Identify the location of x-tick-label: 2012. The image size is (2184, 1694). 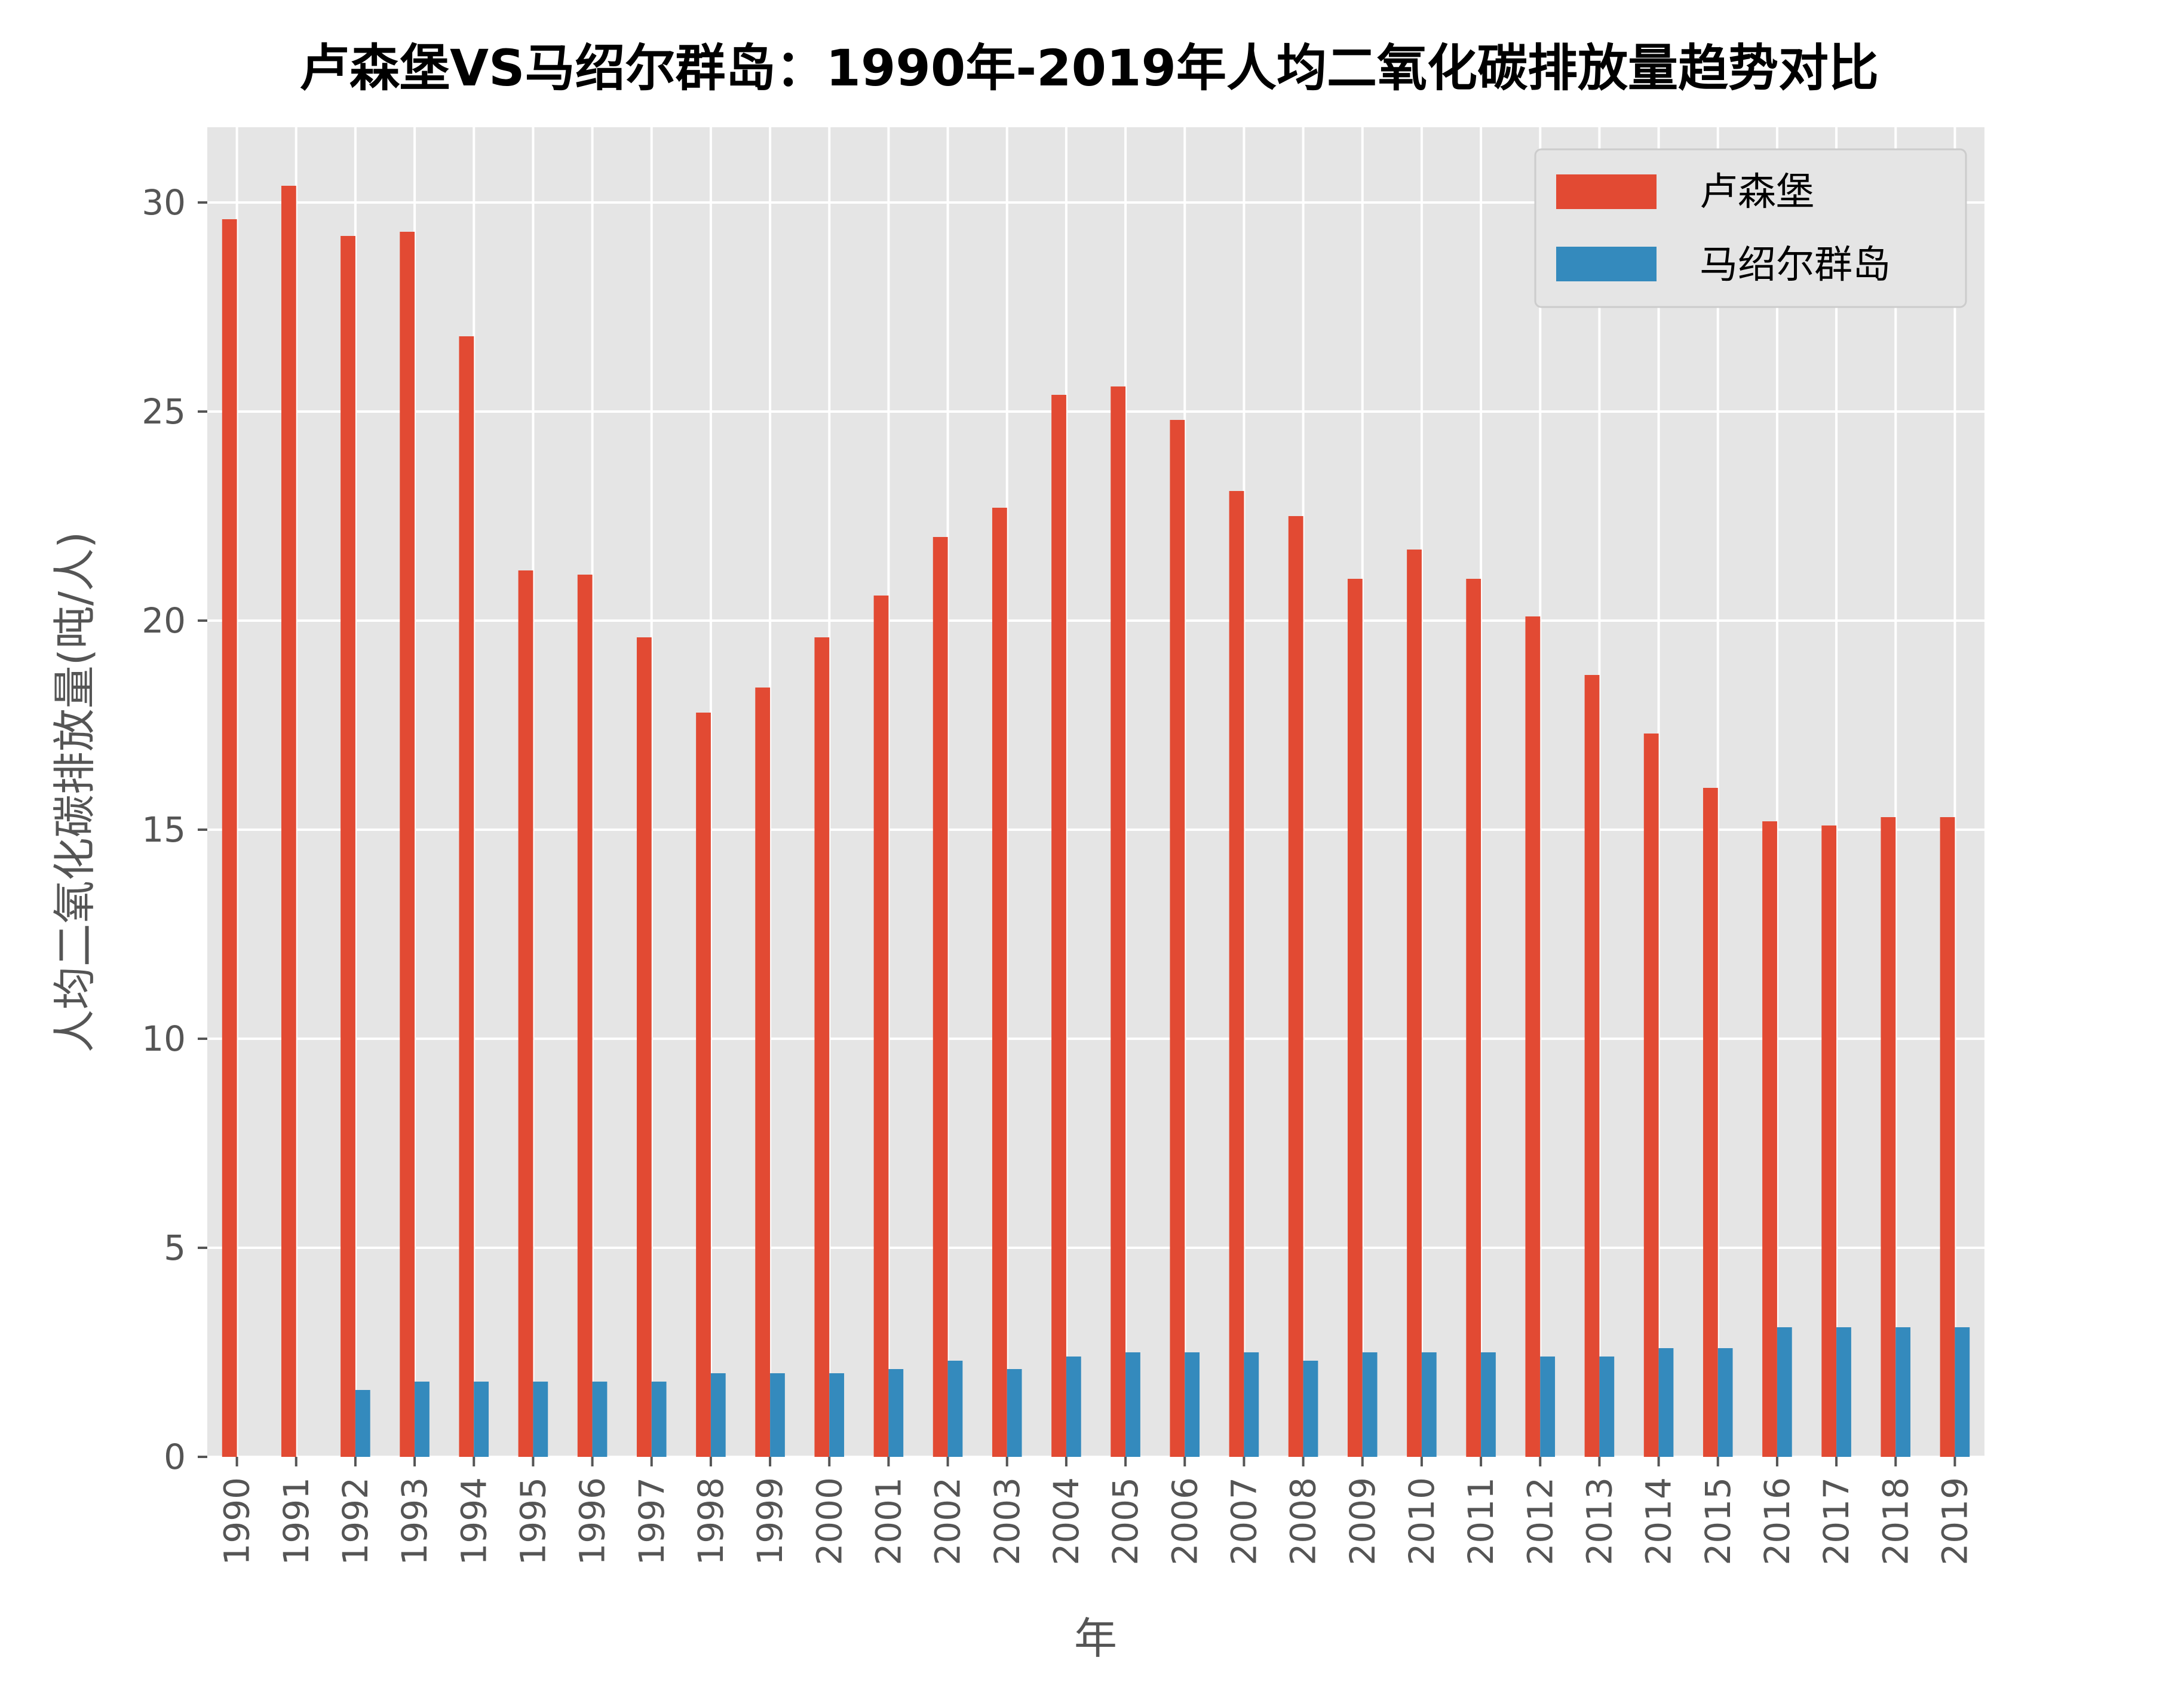
(1540, 1521).